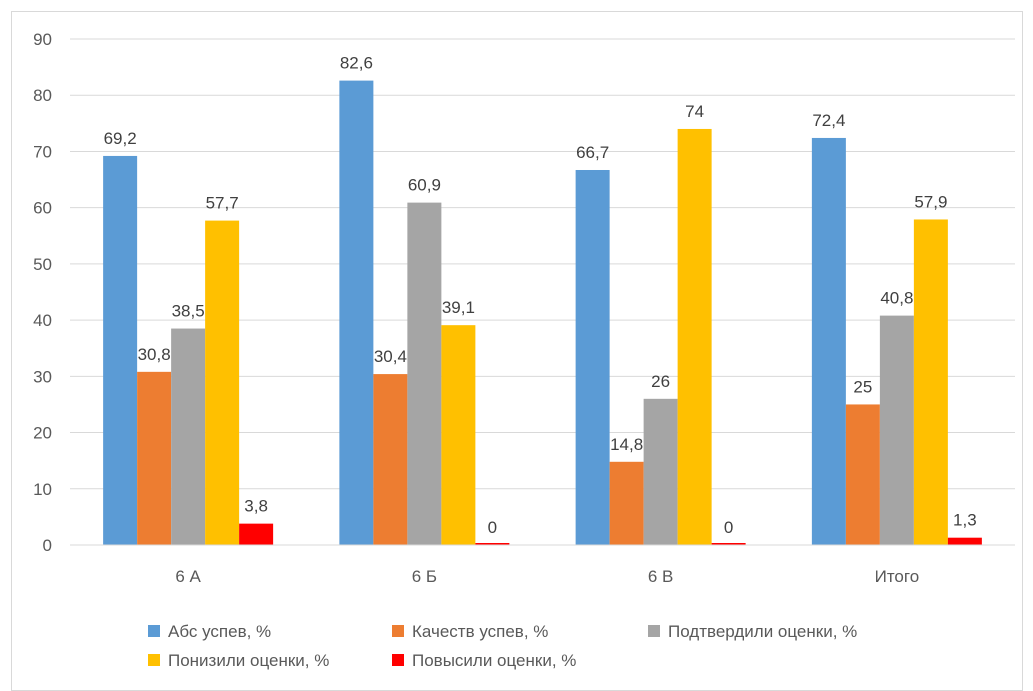 The height and width of the screenshot is (691, 1033). Describe the element at coordinates (47, 545) in the screenshot. I see `y-tick-label: 0` at that location.